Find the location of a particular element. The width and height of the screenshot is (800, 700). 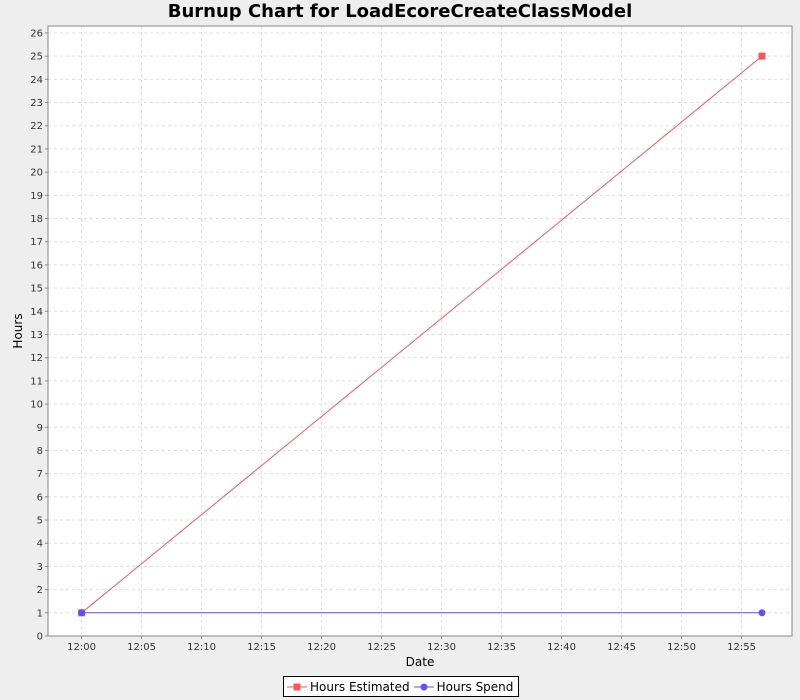

x-tick-label: 12:20 is located at coordinates (321, 647).